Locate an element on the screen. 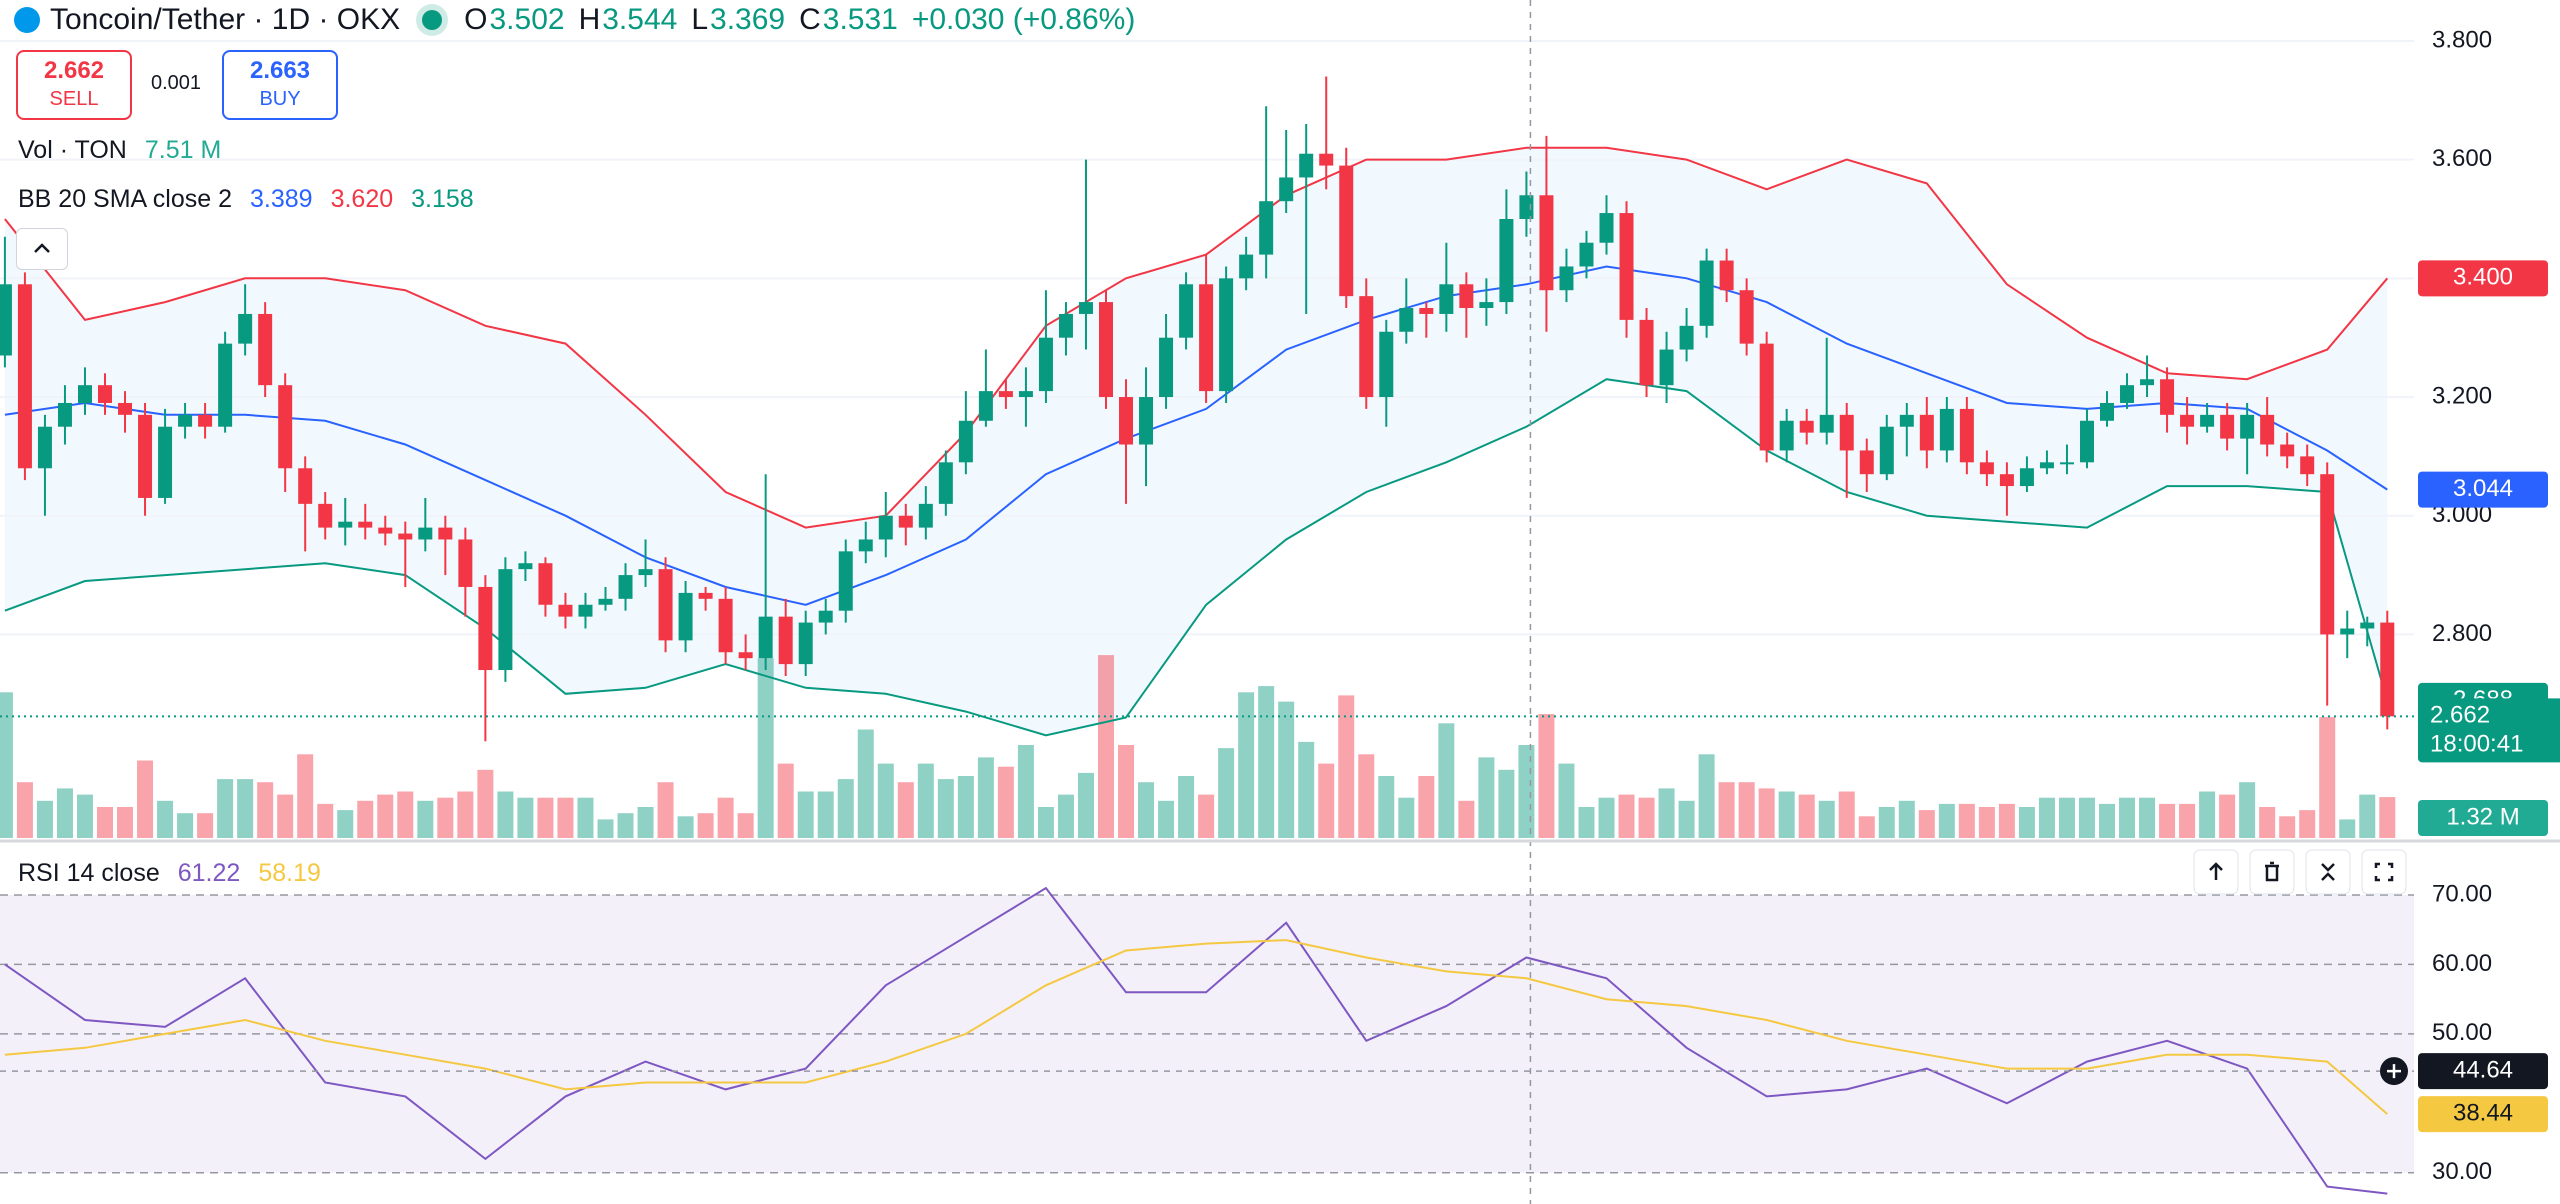  volume-last-label: 1.32 M is located at coordinates (2482, 816).